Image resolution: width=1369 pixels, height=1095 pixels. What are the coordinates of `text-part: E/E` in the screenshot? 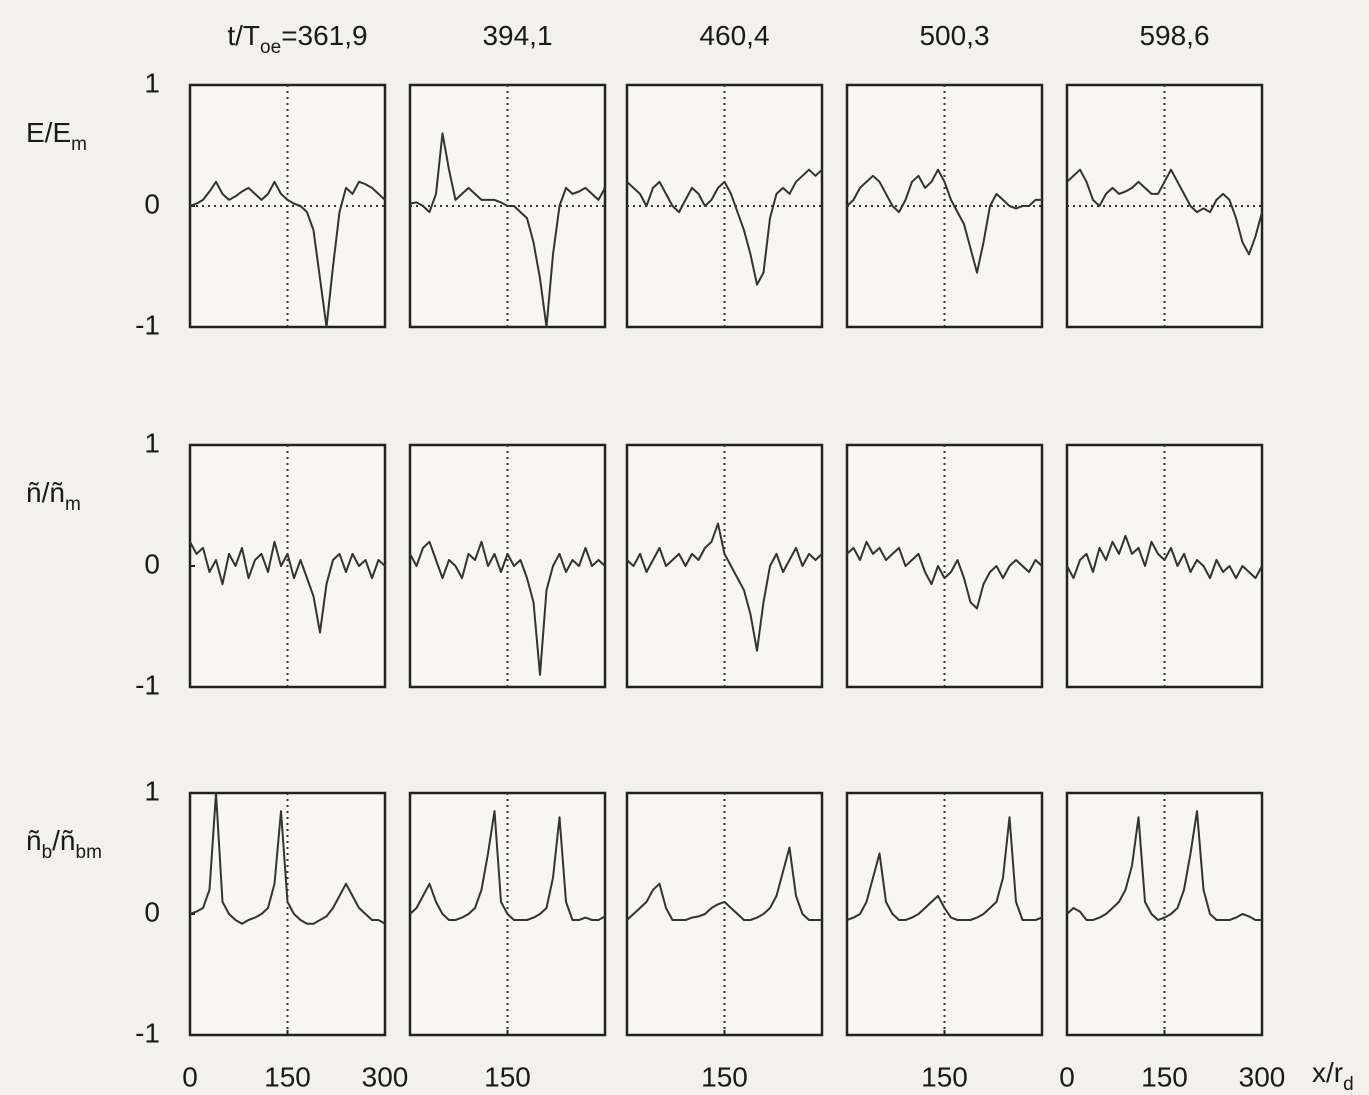 It's located at (48, 132).